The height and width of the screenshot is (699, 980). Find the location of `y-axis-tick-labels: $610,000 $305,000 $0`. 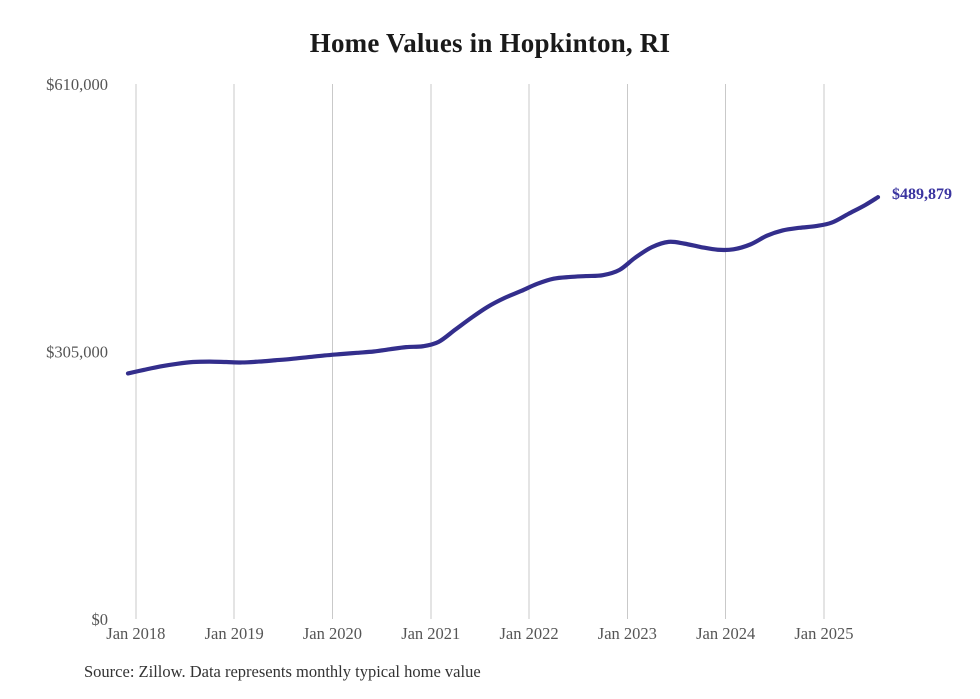

y-axis-tick-labels: $610,000 $305,000 $0 is located at coordinates (77, 352).